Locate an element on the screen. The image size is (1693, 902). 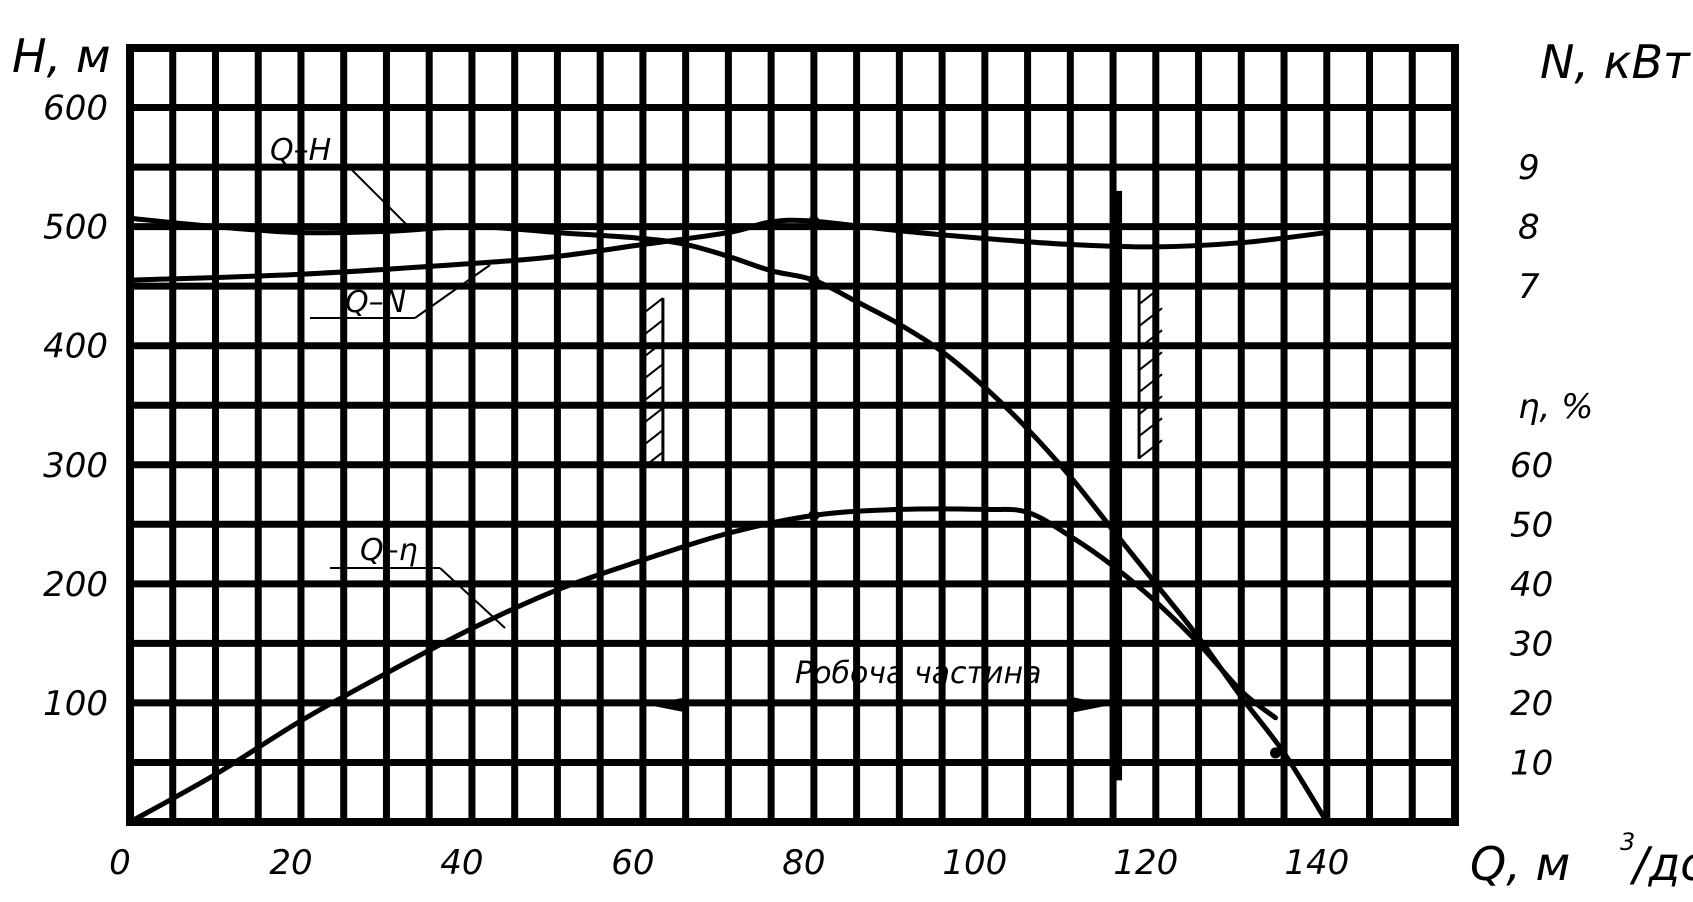
working-range-arrow-left is located at coordinates (667, 704).